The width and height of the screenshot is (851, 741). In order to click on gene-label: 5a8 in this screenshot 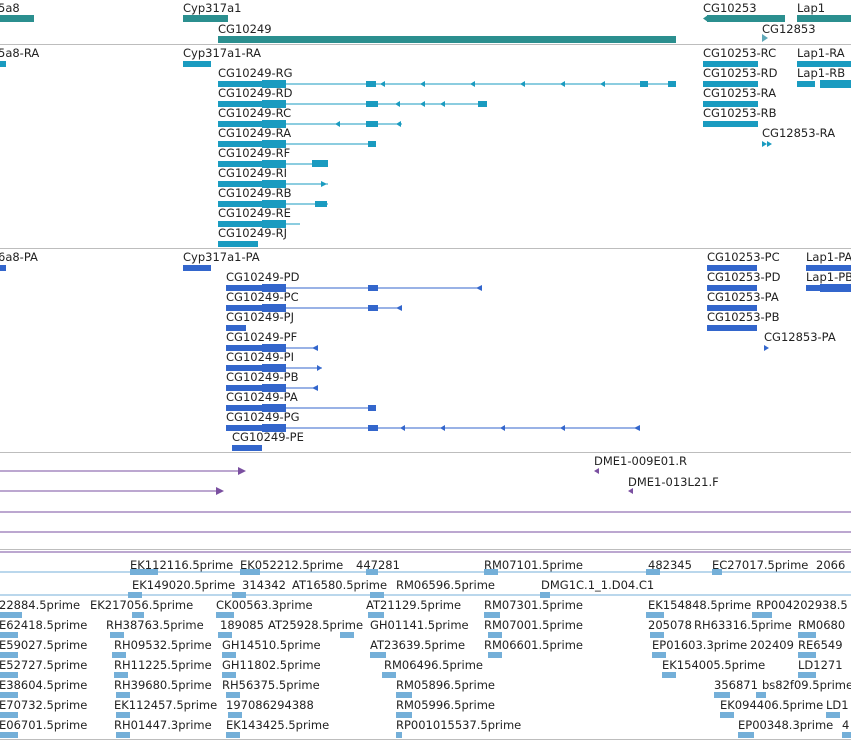, I will do `click(10, 8)`.